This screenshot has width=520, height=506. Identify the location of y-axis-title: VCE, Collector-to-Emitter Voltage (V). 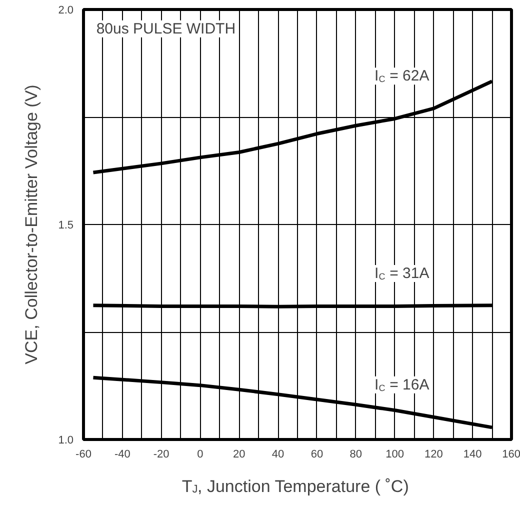
(32, 224).